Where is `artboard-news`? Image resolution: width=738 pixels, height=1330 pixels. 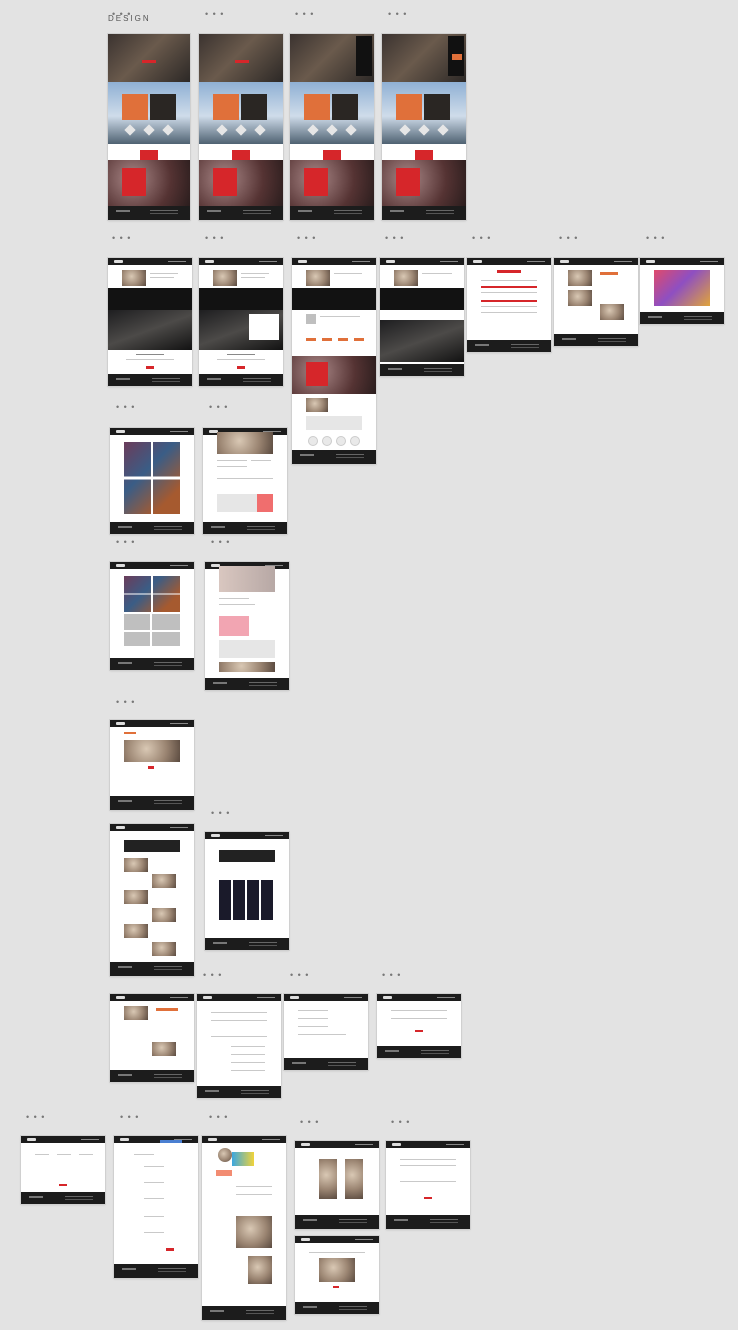 artboard-news is located at coordinates (152, 1038).